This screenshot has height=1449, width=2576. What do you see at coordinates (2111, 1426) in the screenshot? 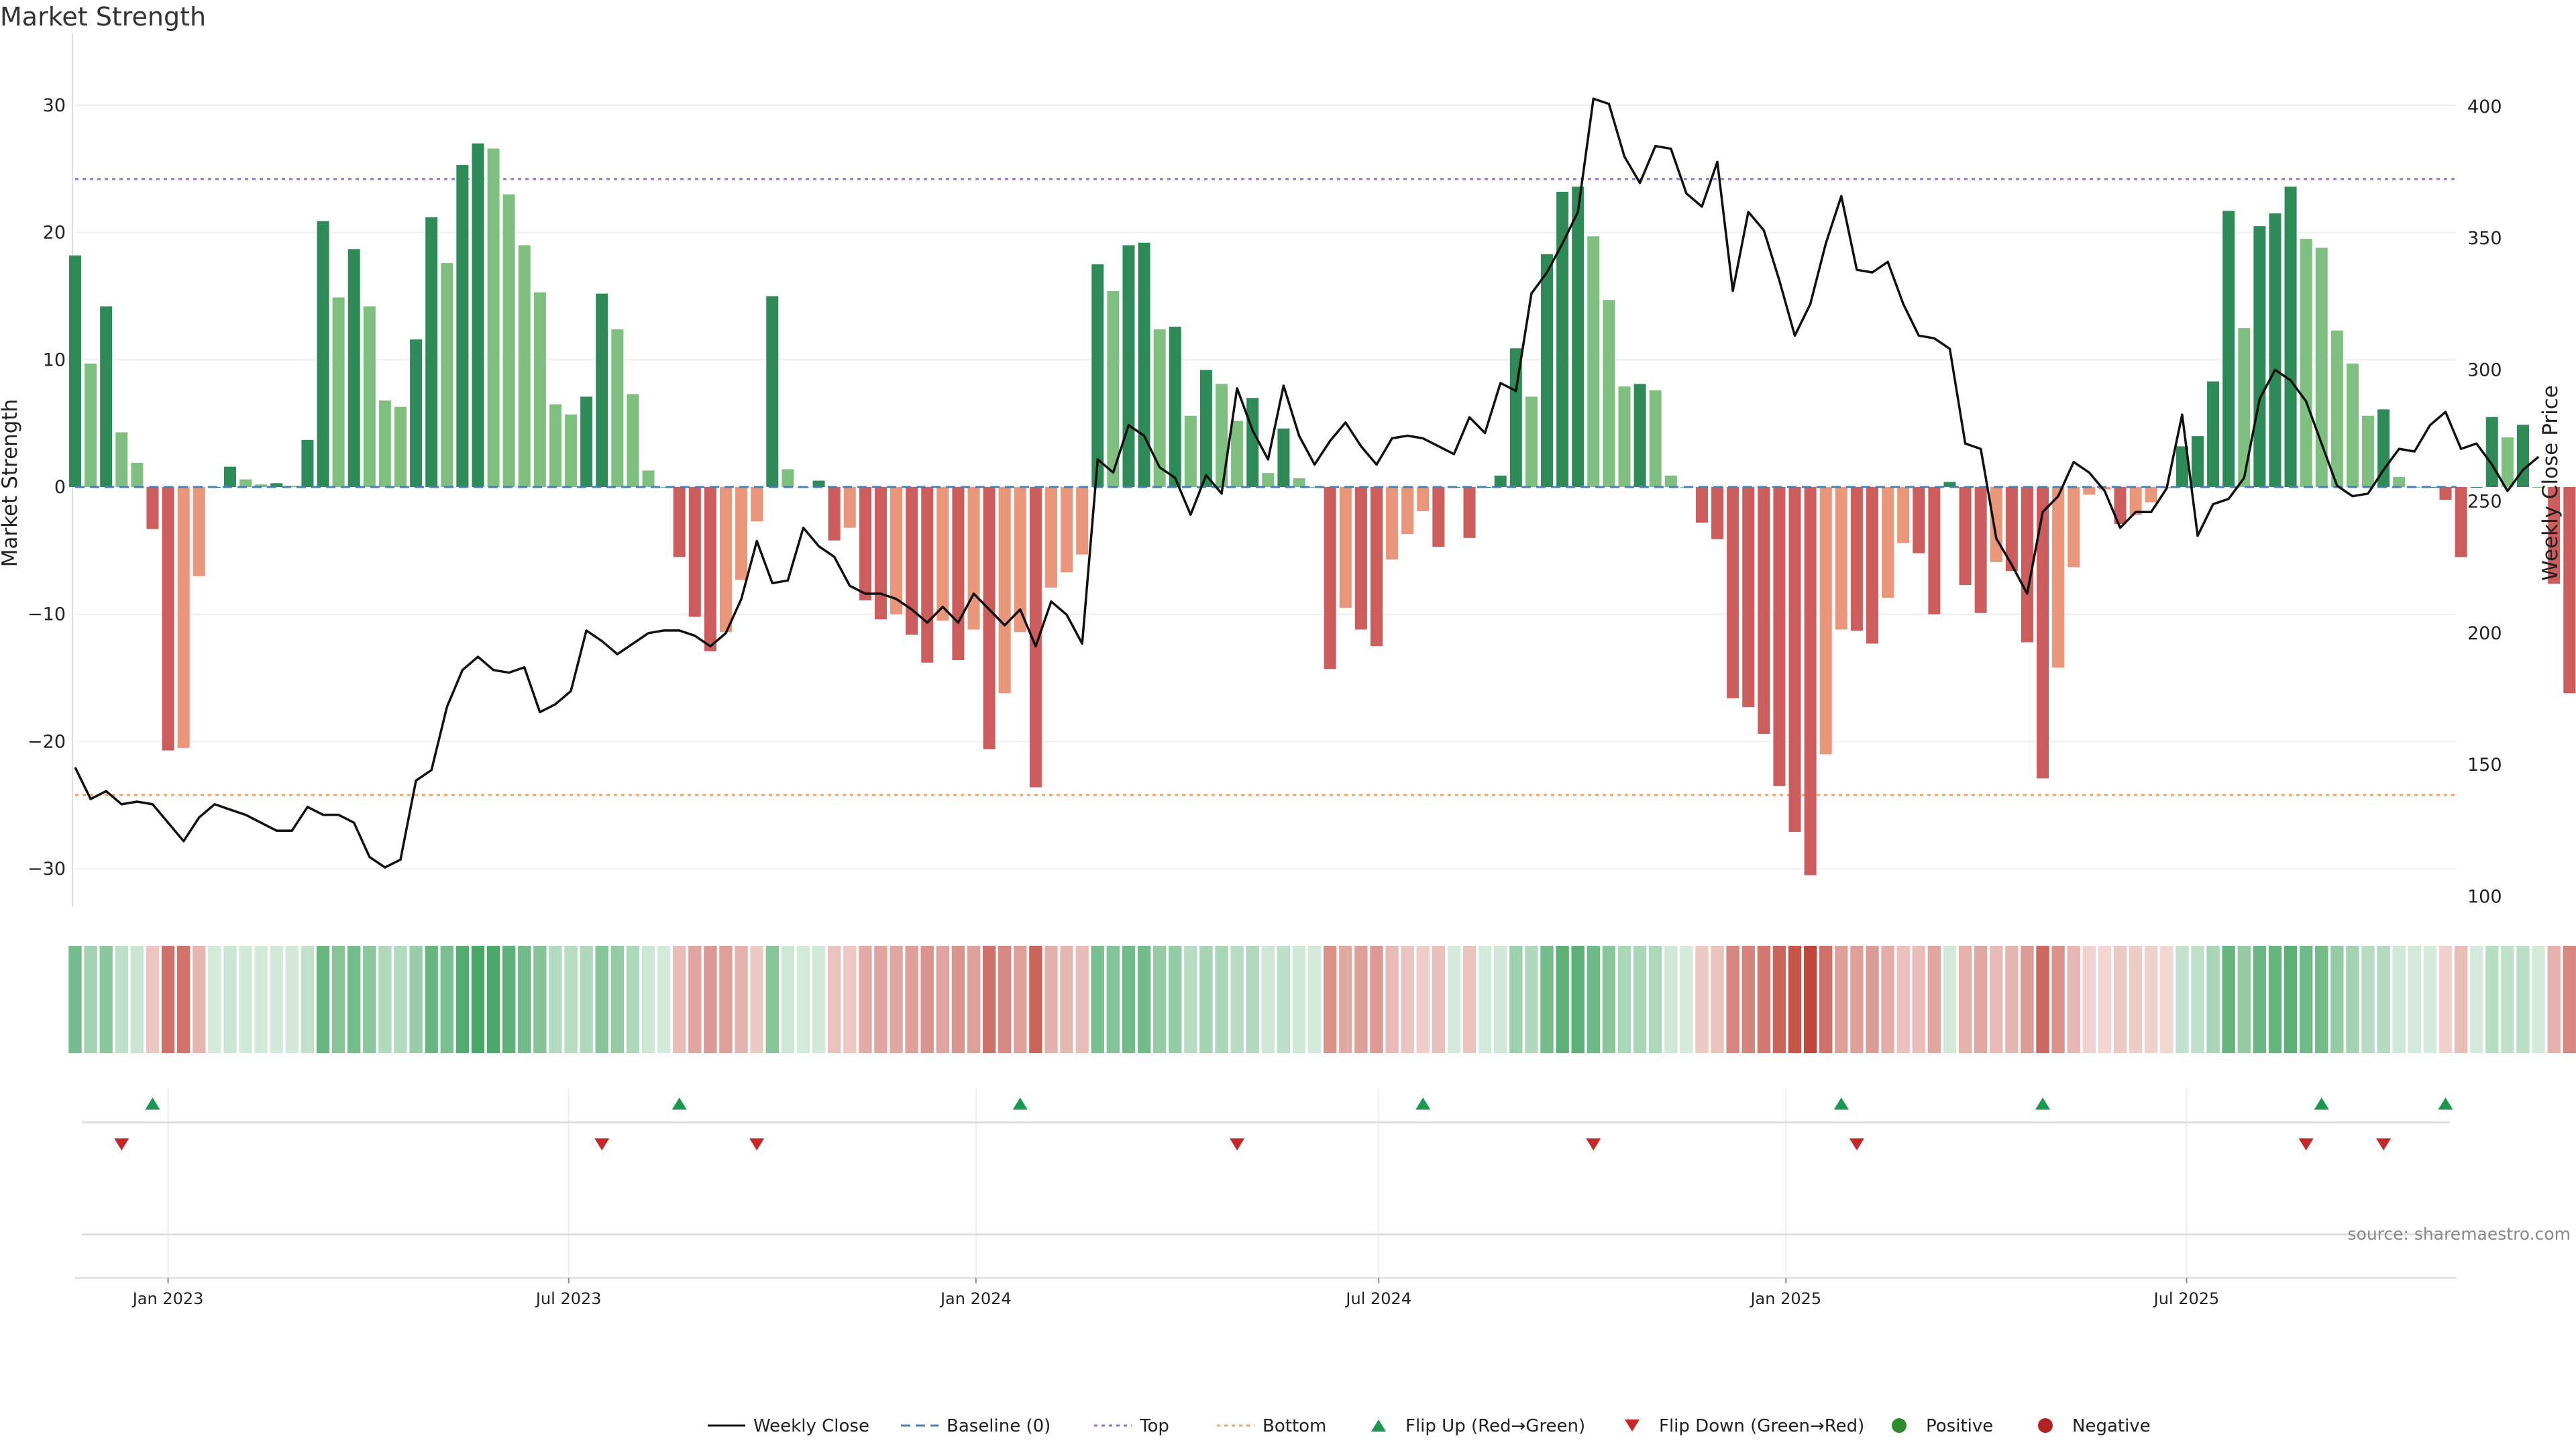
I see `legend-label: Negative` at bounding box center [2111, 1426].